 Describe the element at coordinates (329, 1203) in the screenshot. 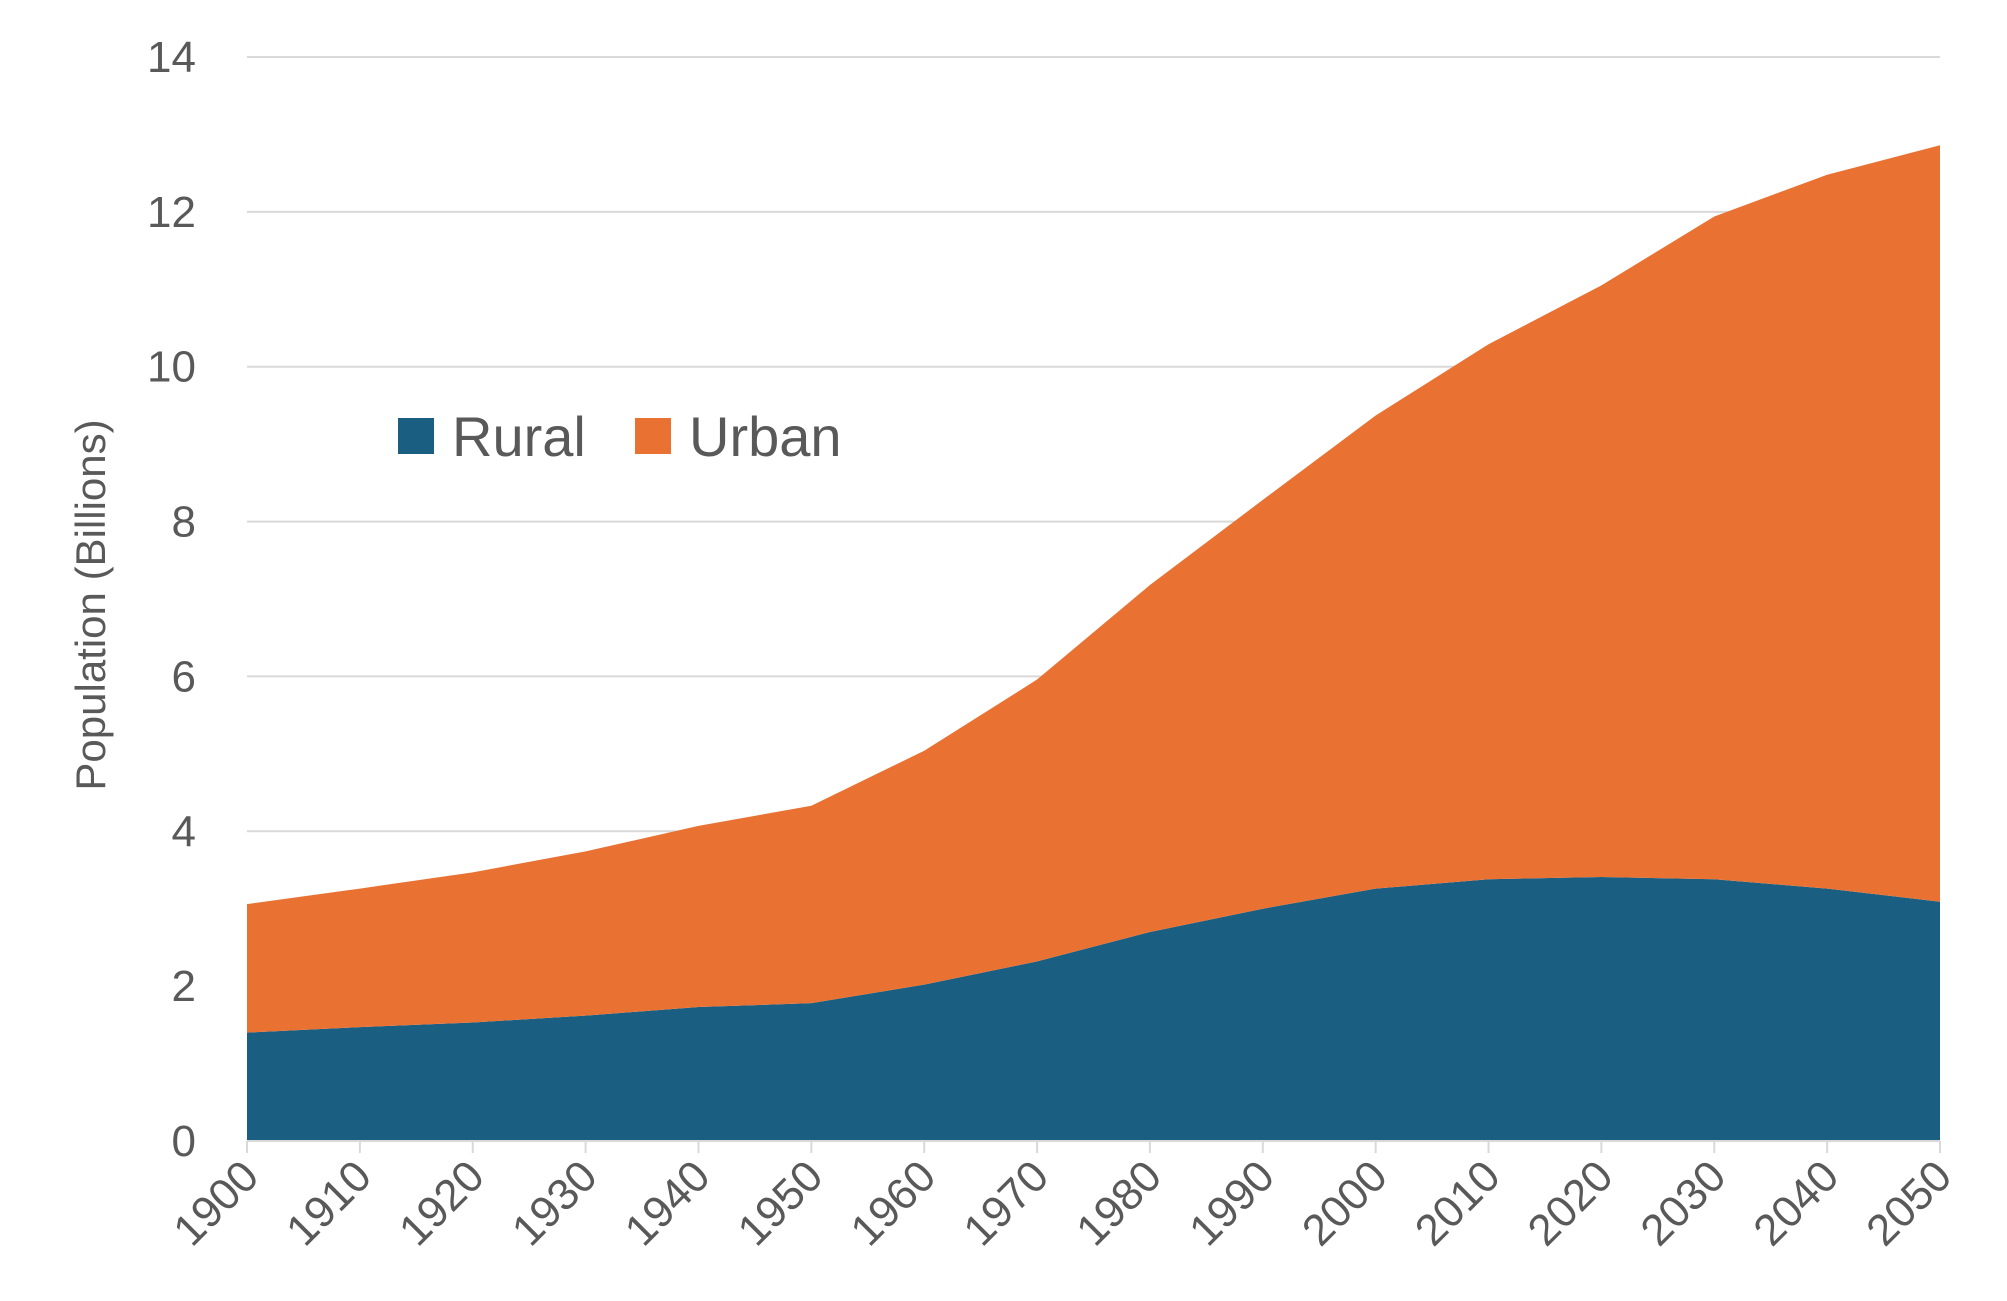

I see `x-tick-label: 1910` at that location.